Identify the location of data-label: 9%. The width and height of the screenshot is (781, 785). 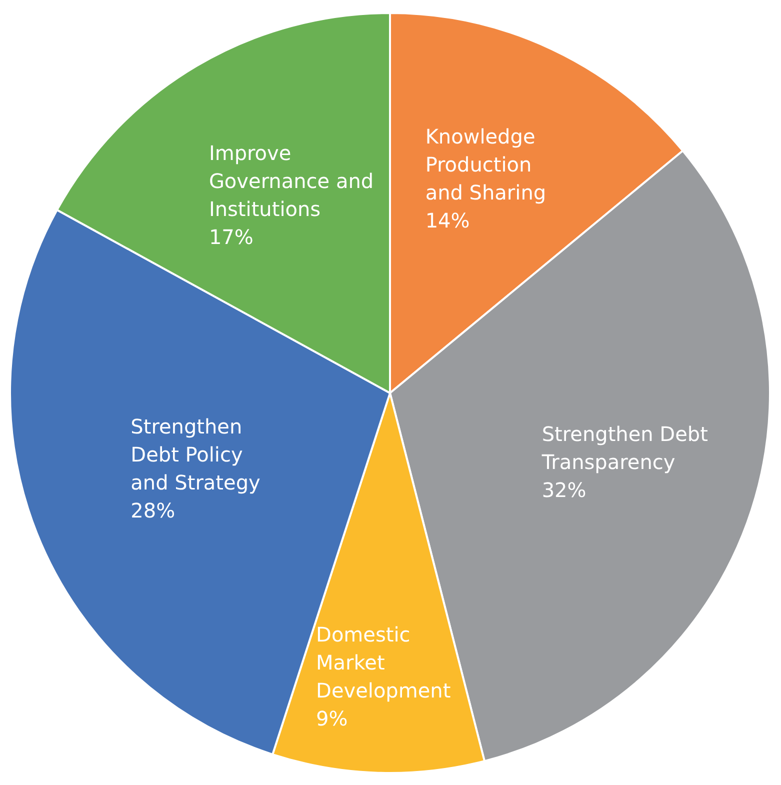
(332, 718).